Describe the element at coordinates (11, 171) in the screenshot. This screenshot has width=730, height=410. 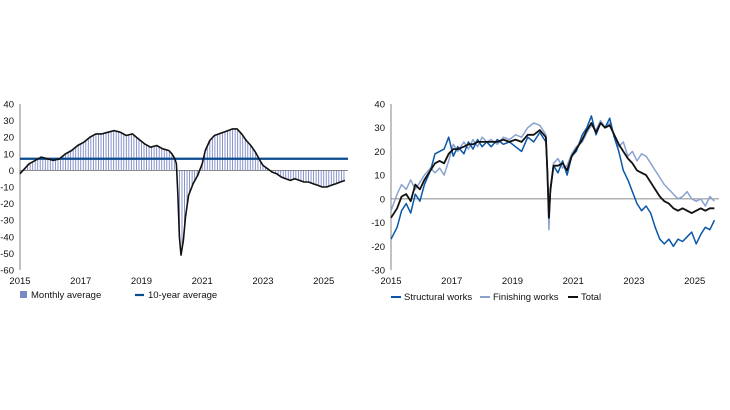
I see `y-tick-label: 0` at that location.